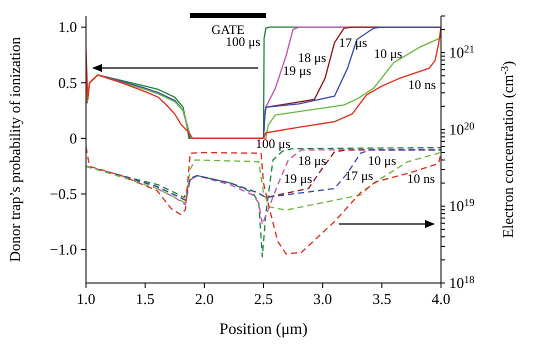 The image size is (535, 348). Describe the element at coordinates (228, 29) in the screenshot. I see `annotation: GATE` at that location.